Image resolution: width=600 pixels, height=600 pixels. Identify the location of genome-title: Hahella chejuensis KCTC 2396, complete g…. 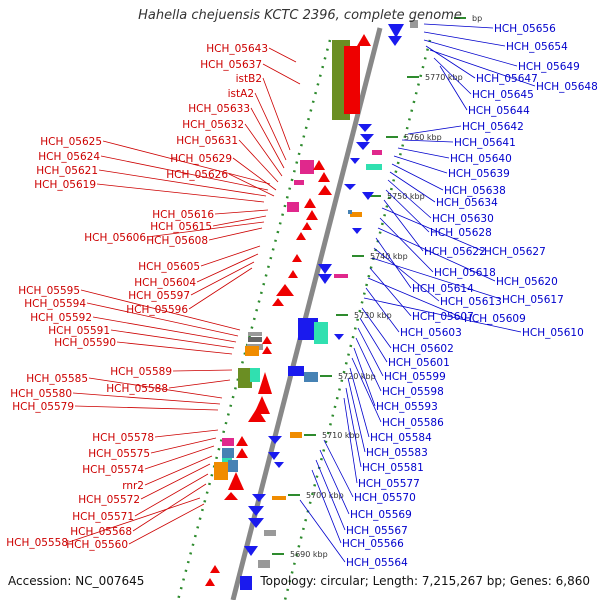
(300, 15).